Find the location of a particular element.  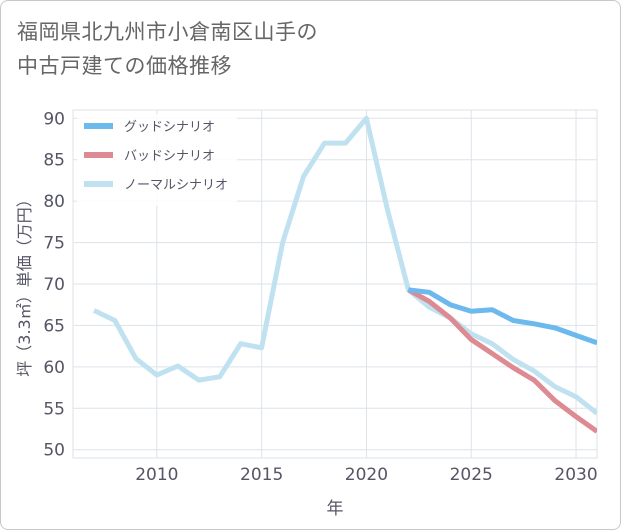

x-tick-label: 2020 is located at coordinates (366, 475).